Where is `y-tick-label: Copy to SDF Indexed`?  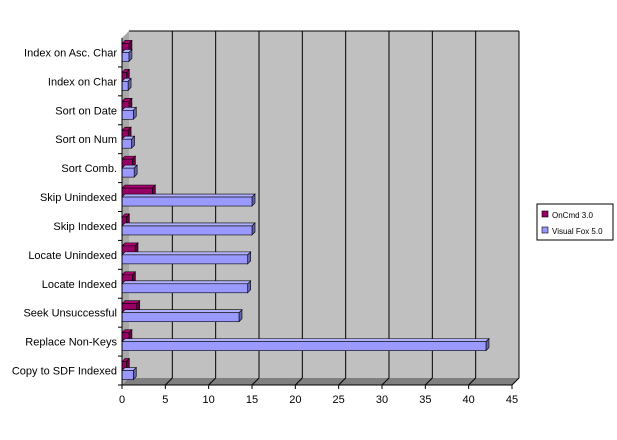 y-tick-label: Copy to SDF Indexed is located at coordinates (64, 372).